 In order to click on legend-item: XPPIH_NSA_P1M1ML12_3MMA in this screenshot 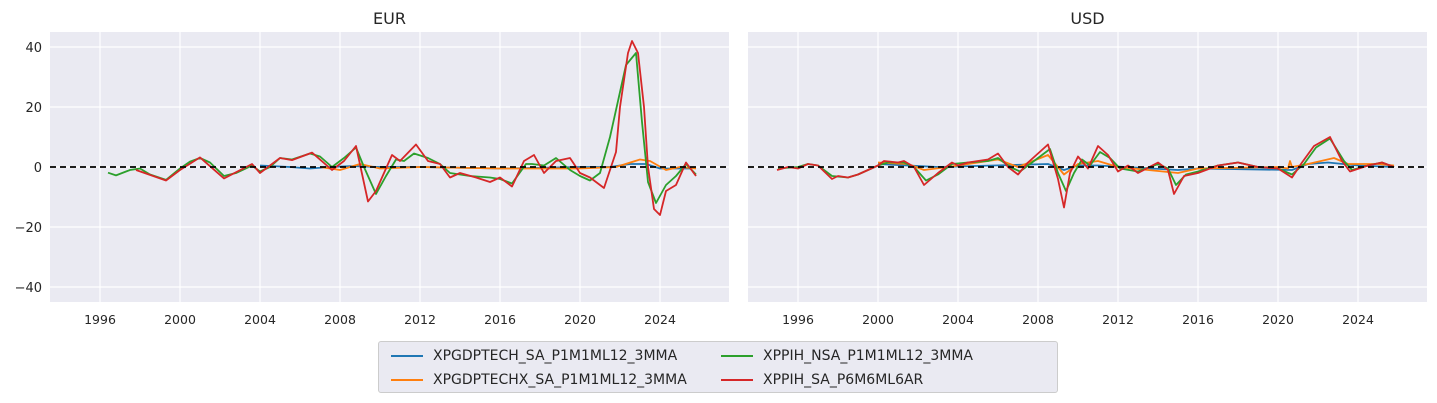, I will do `click(886, 356)`.